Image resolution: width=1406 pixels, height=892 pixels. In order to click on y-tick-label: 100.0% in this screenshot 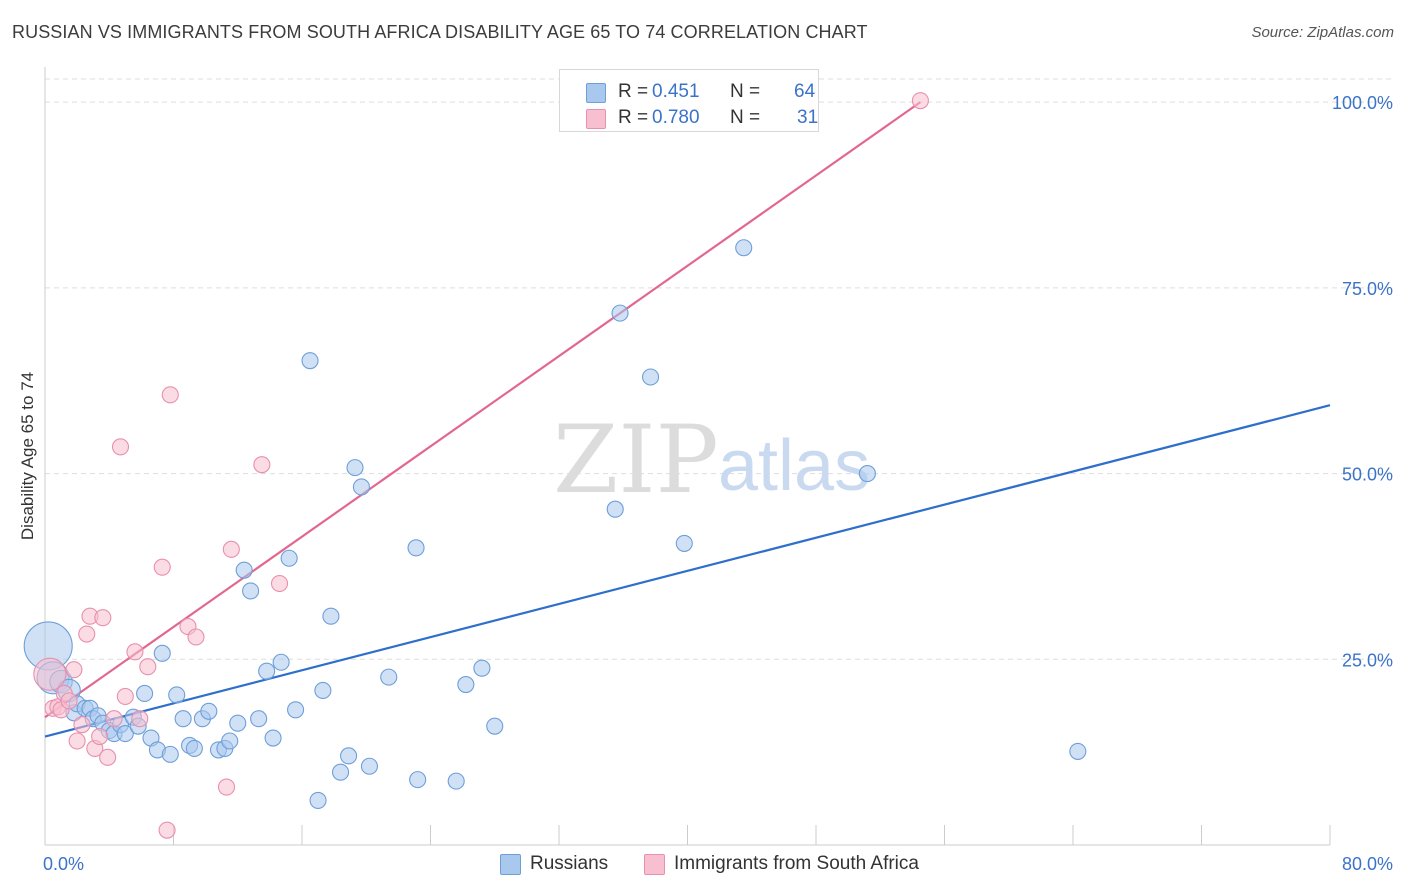, I will do `click(1362, 103)`.